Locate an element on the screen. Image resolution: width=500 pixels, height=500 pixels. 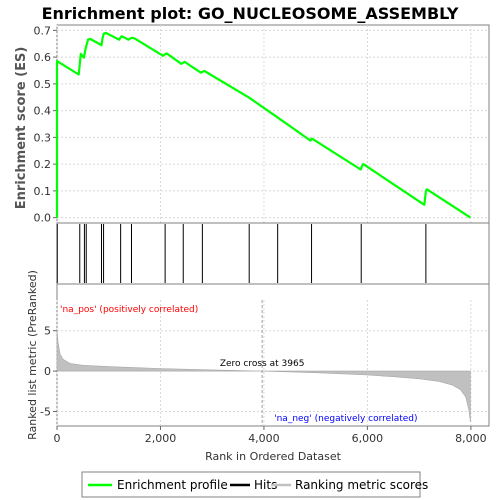
x-tick-label: 8,000 is located at coordinates (471, 438).